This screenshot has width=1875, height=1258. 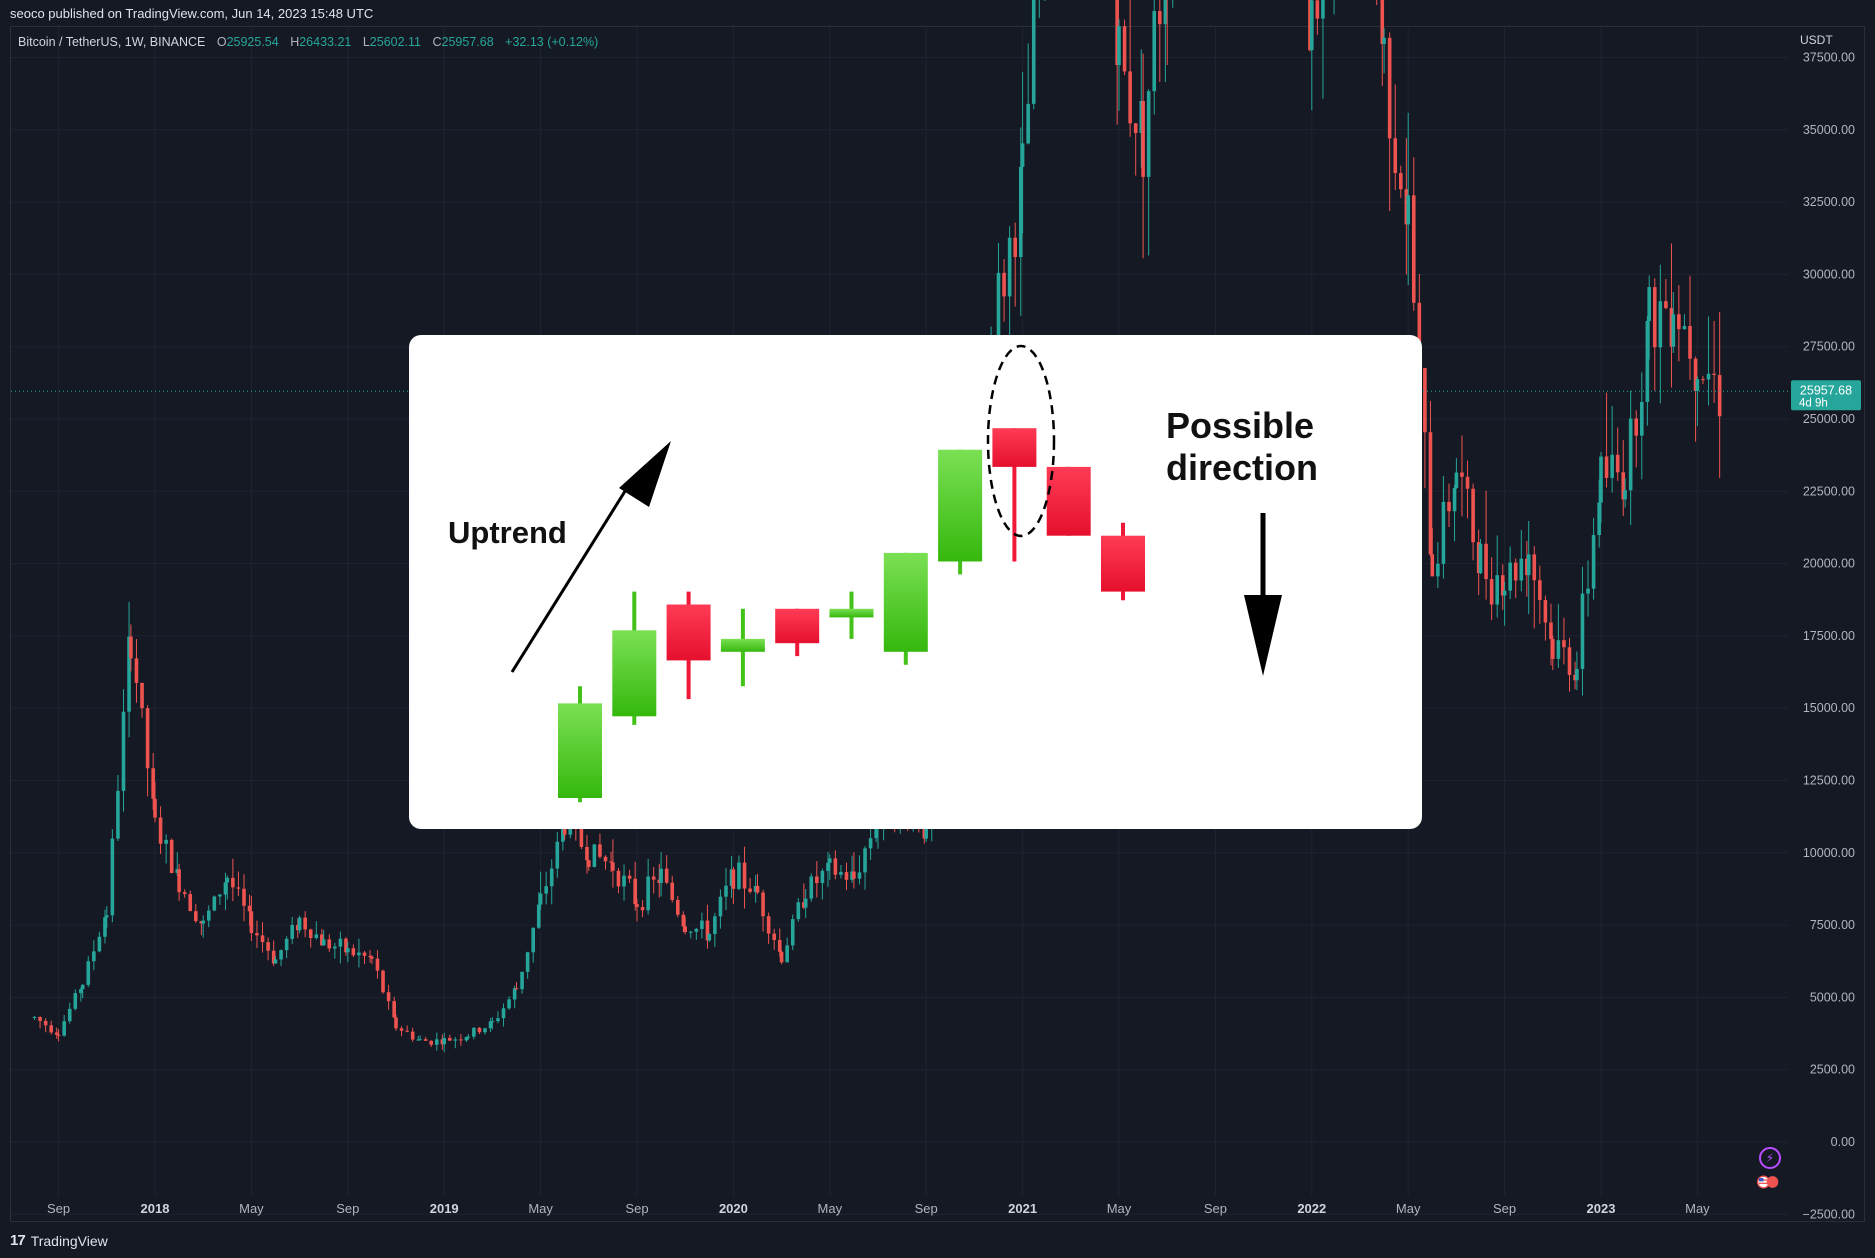 I want to click on y-tick-label: 30000.00, so click(x=1829, y=274).